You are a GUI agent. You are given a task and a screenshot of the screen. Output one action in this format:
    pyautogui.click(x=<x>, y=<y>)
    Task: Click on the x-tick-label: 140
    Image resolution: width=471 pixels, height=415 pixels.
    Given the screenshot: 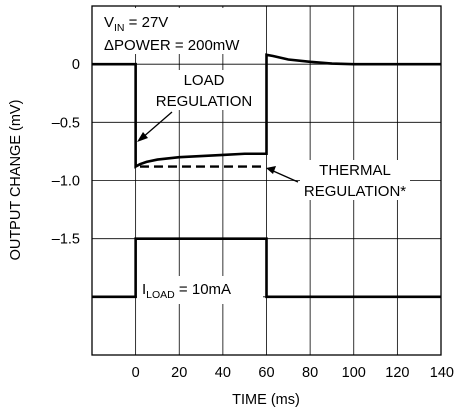 What is the action you would take?
    pyautogui.click(x=442, y=373)
    